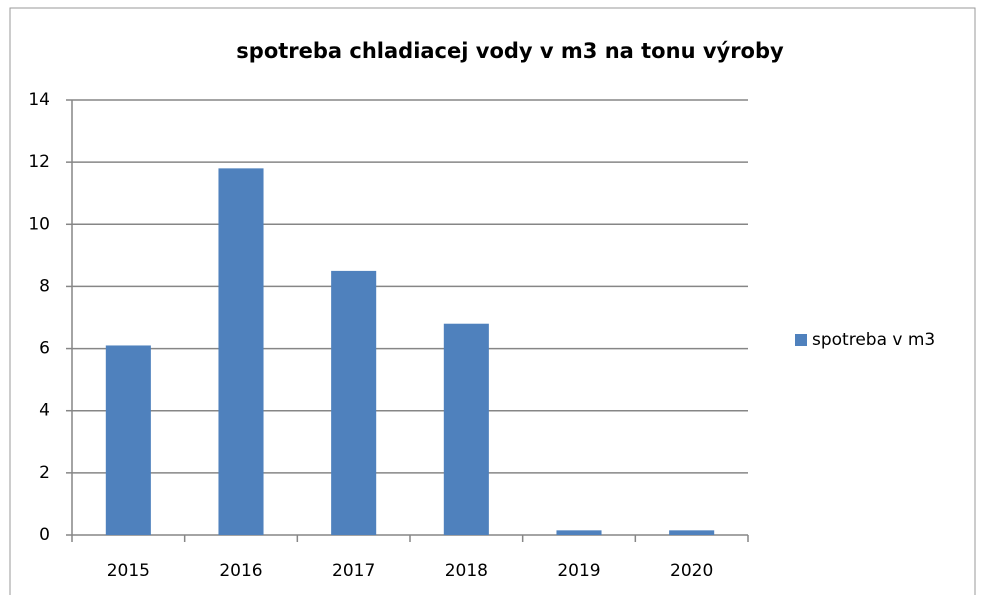 Image resolution: width=986 pixels, height=595 pixels. Describe the element at coordinates (873, 340) in the screenshot. I see `legend-label: spotreba v m3` at that location.